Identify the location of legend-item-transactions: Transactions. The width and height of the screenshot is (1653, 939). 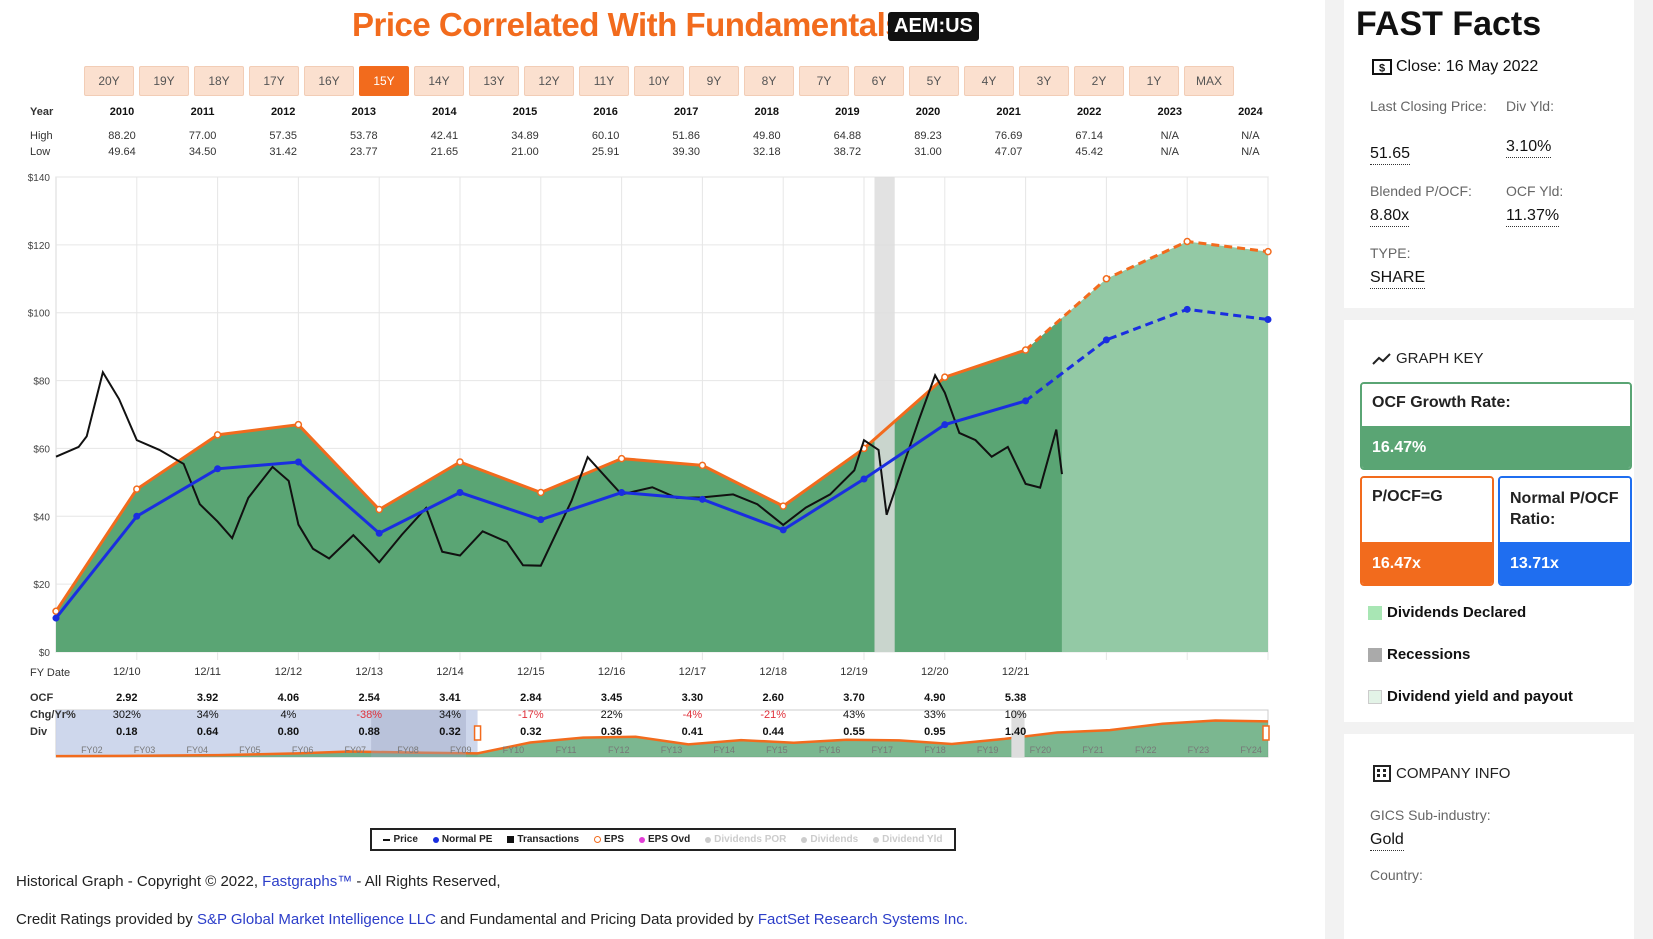
(543, 839).